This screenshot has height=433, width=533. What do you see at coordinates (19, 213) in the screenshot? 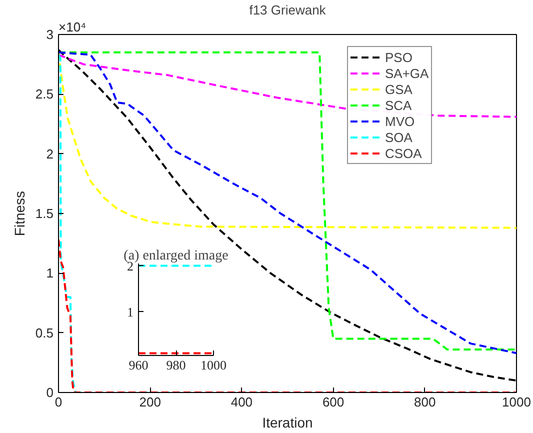
I see `y-axis-title: Fitness` at bounding box center [19, 213].